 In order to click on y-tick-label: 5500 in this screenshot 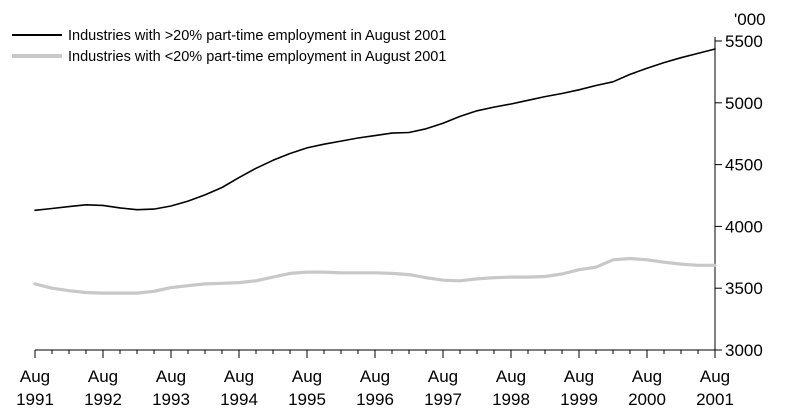, I will do `click(744, 41)`.